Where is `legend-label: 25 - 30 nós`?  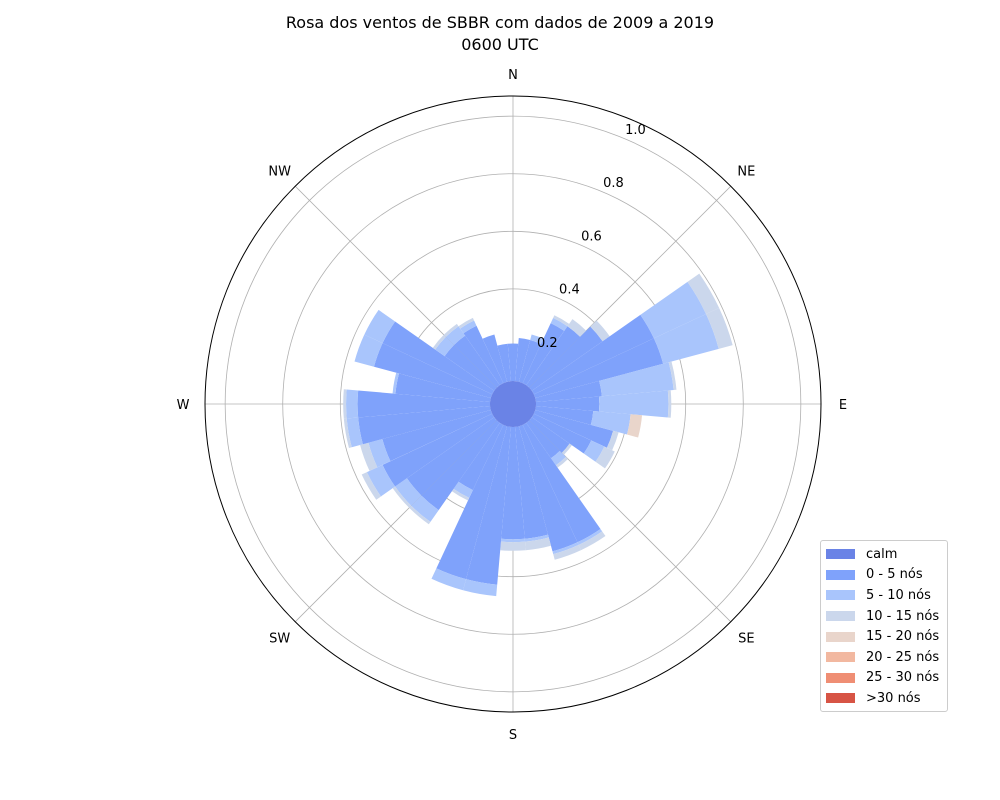 legend-label: 25 - 30 nós is located at coordinates (903, 678).